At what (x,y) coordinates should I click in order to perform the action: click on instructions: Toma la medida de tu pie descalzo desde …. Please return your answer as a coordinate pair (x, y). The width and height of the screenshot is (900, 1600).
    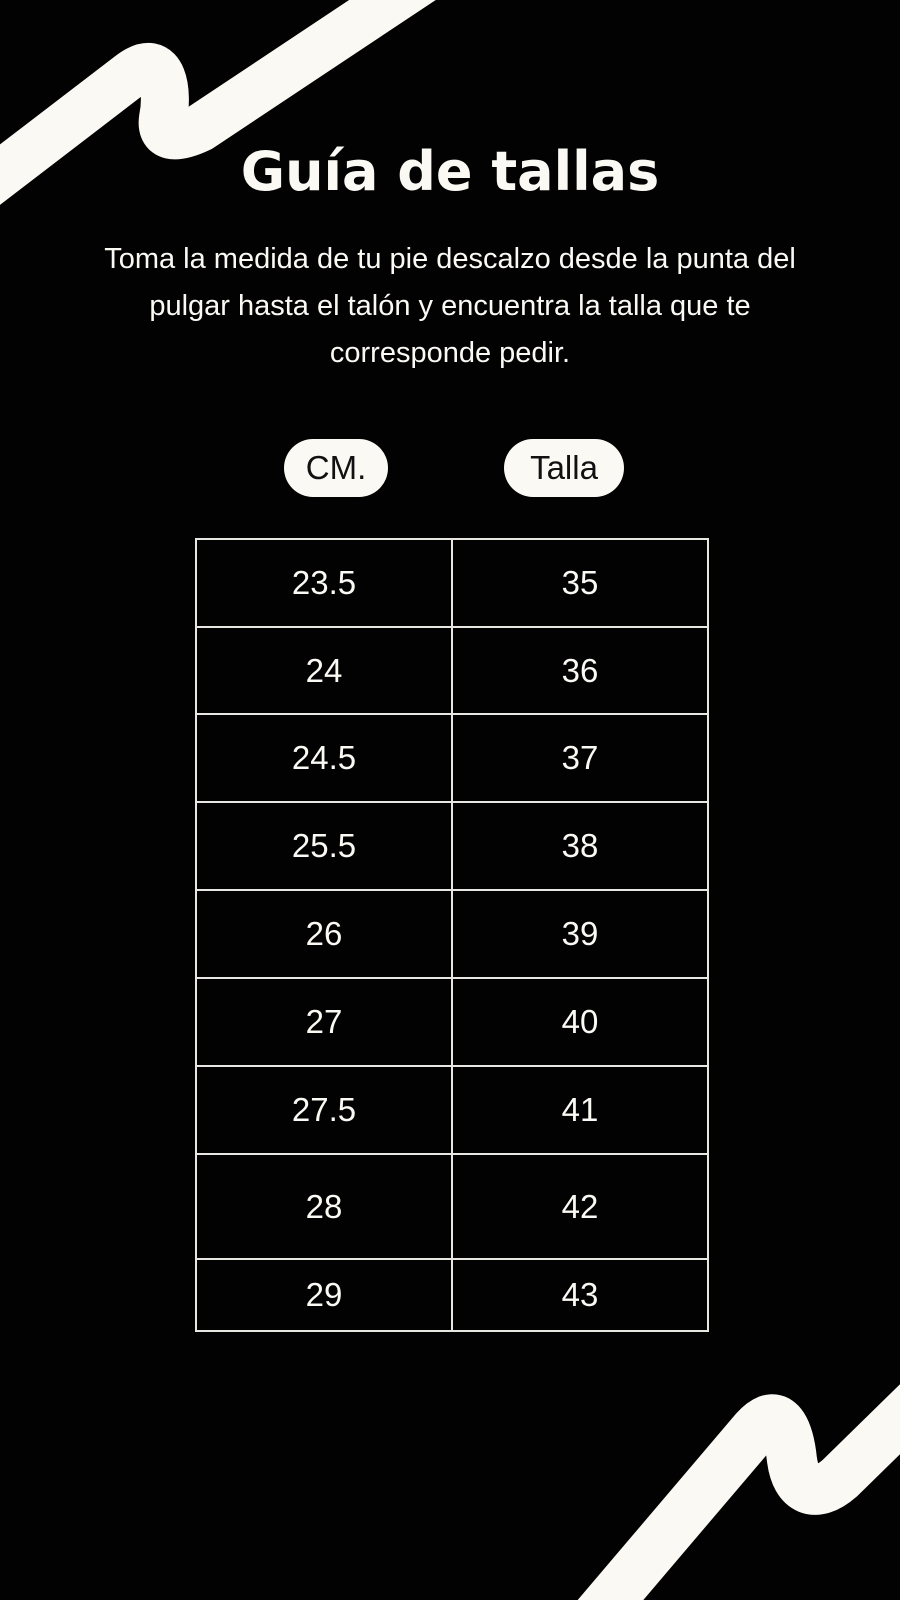
    Looking at the image, I should click on (450, 306).